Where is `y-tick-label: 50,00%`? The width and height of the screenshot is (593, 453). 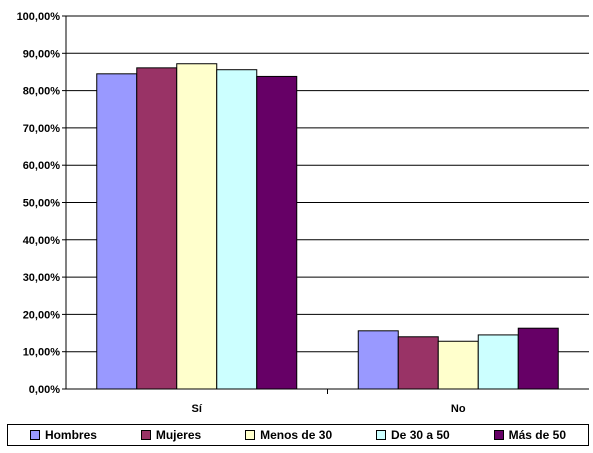
y-tick-label: 50,00% is located at coordinates (42, 204).